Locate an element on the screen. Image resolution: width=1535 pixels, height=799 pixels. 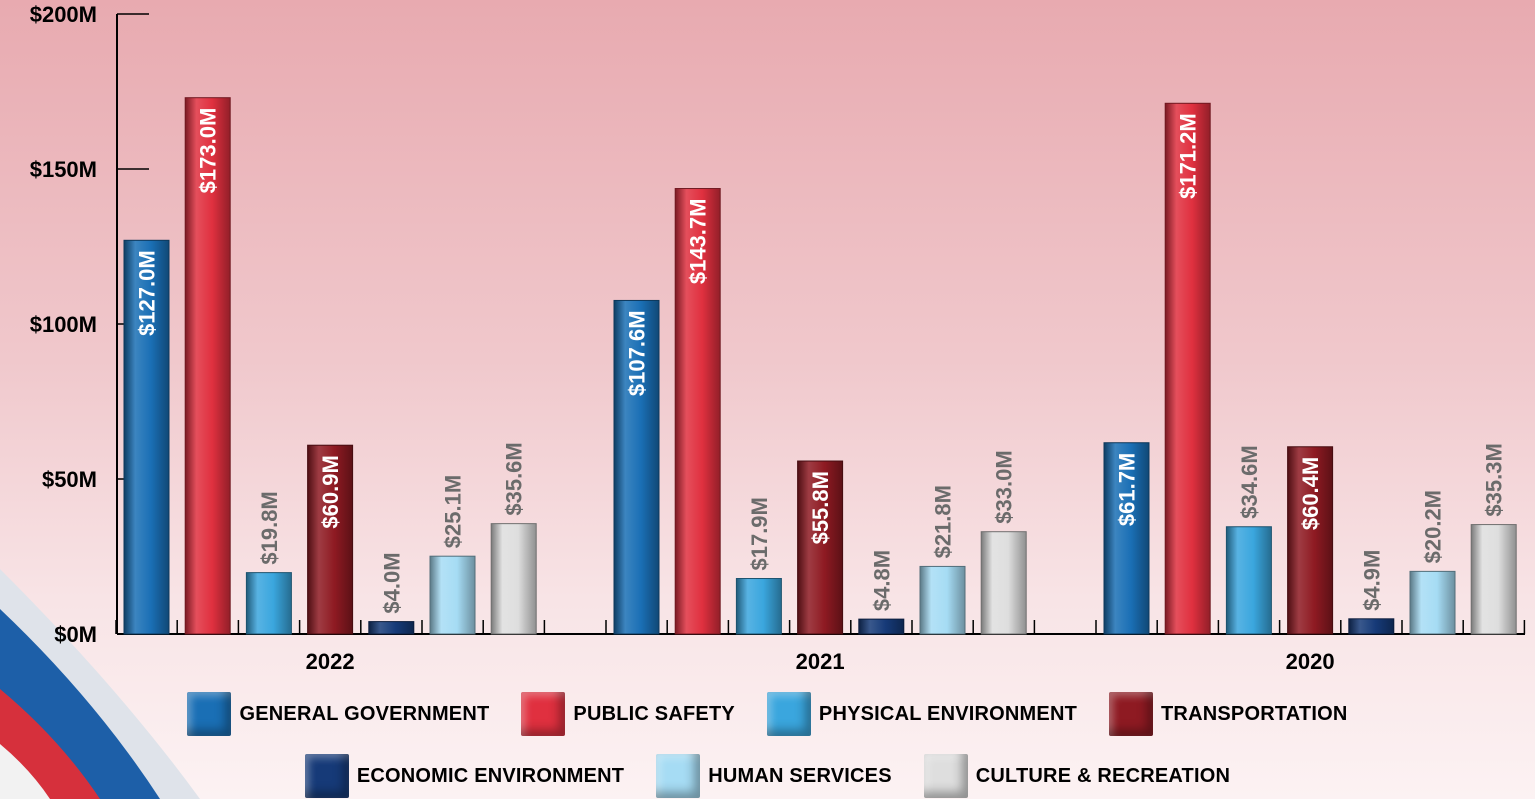
bar-culture-recreation-2020 is located at coordinates (1493, 579).